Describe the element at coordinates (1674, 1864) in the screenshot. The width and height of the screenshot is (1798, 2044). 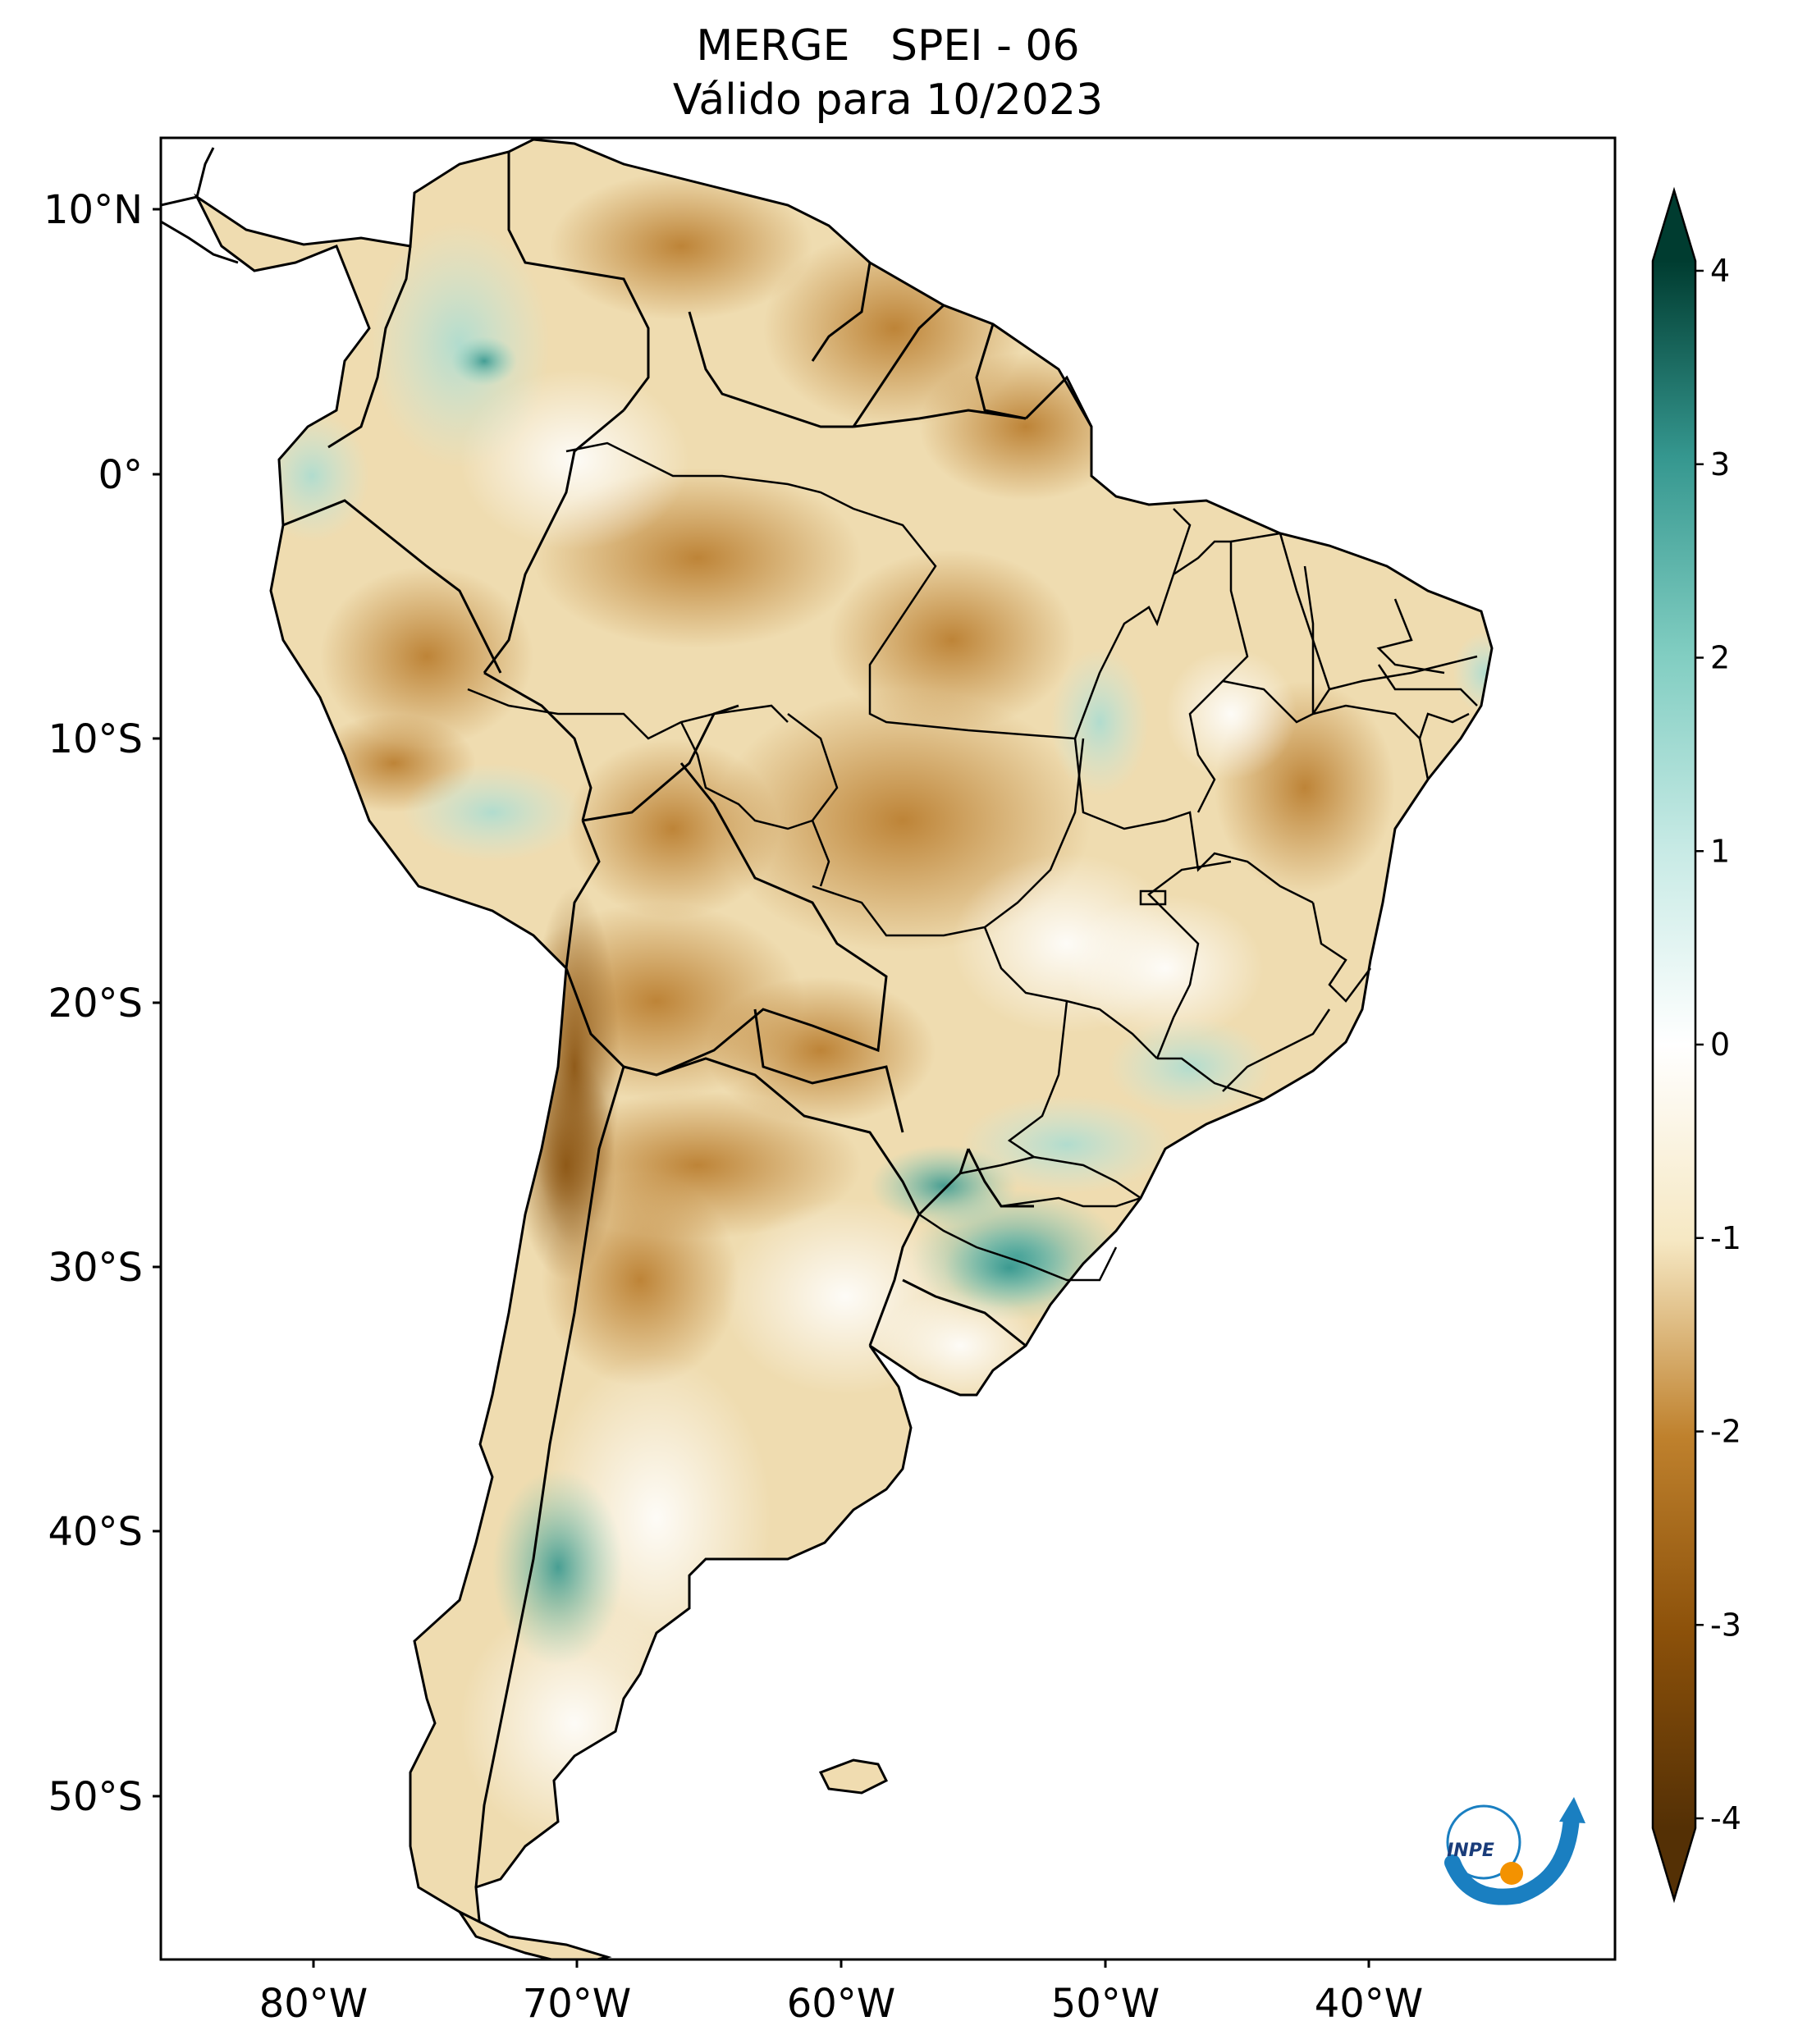
I see `colorbar-min-arrow` at that location.